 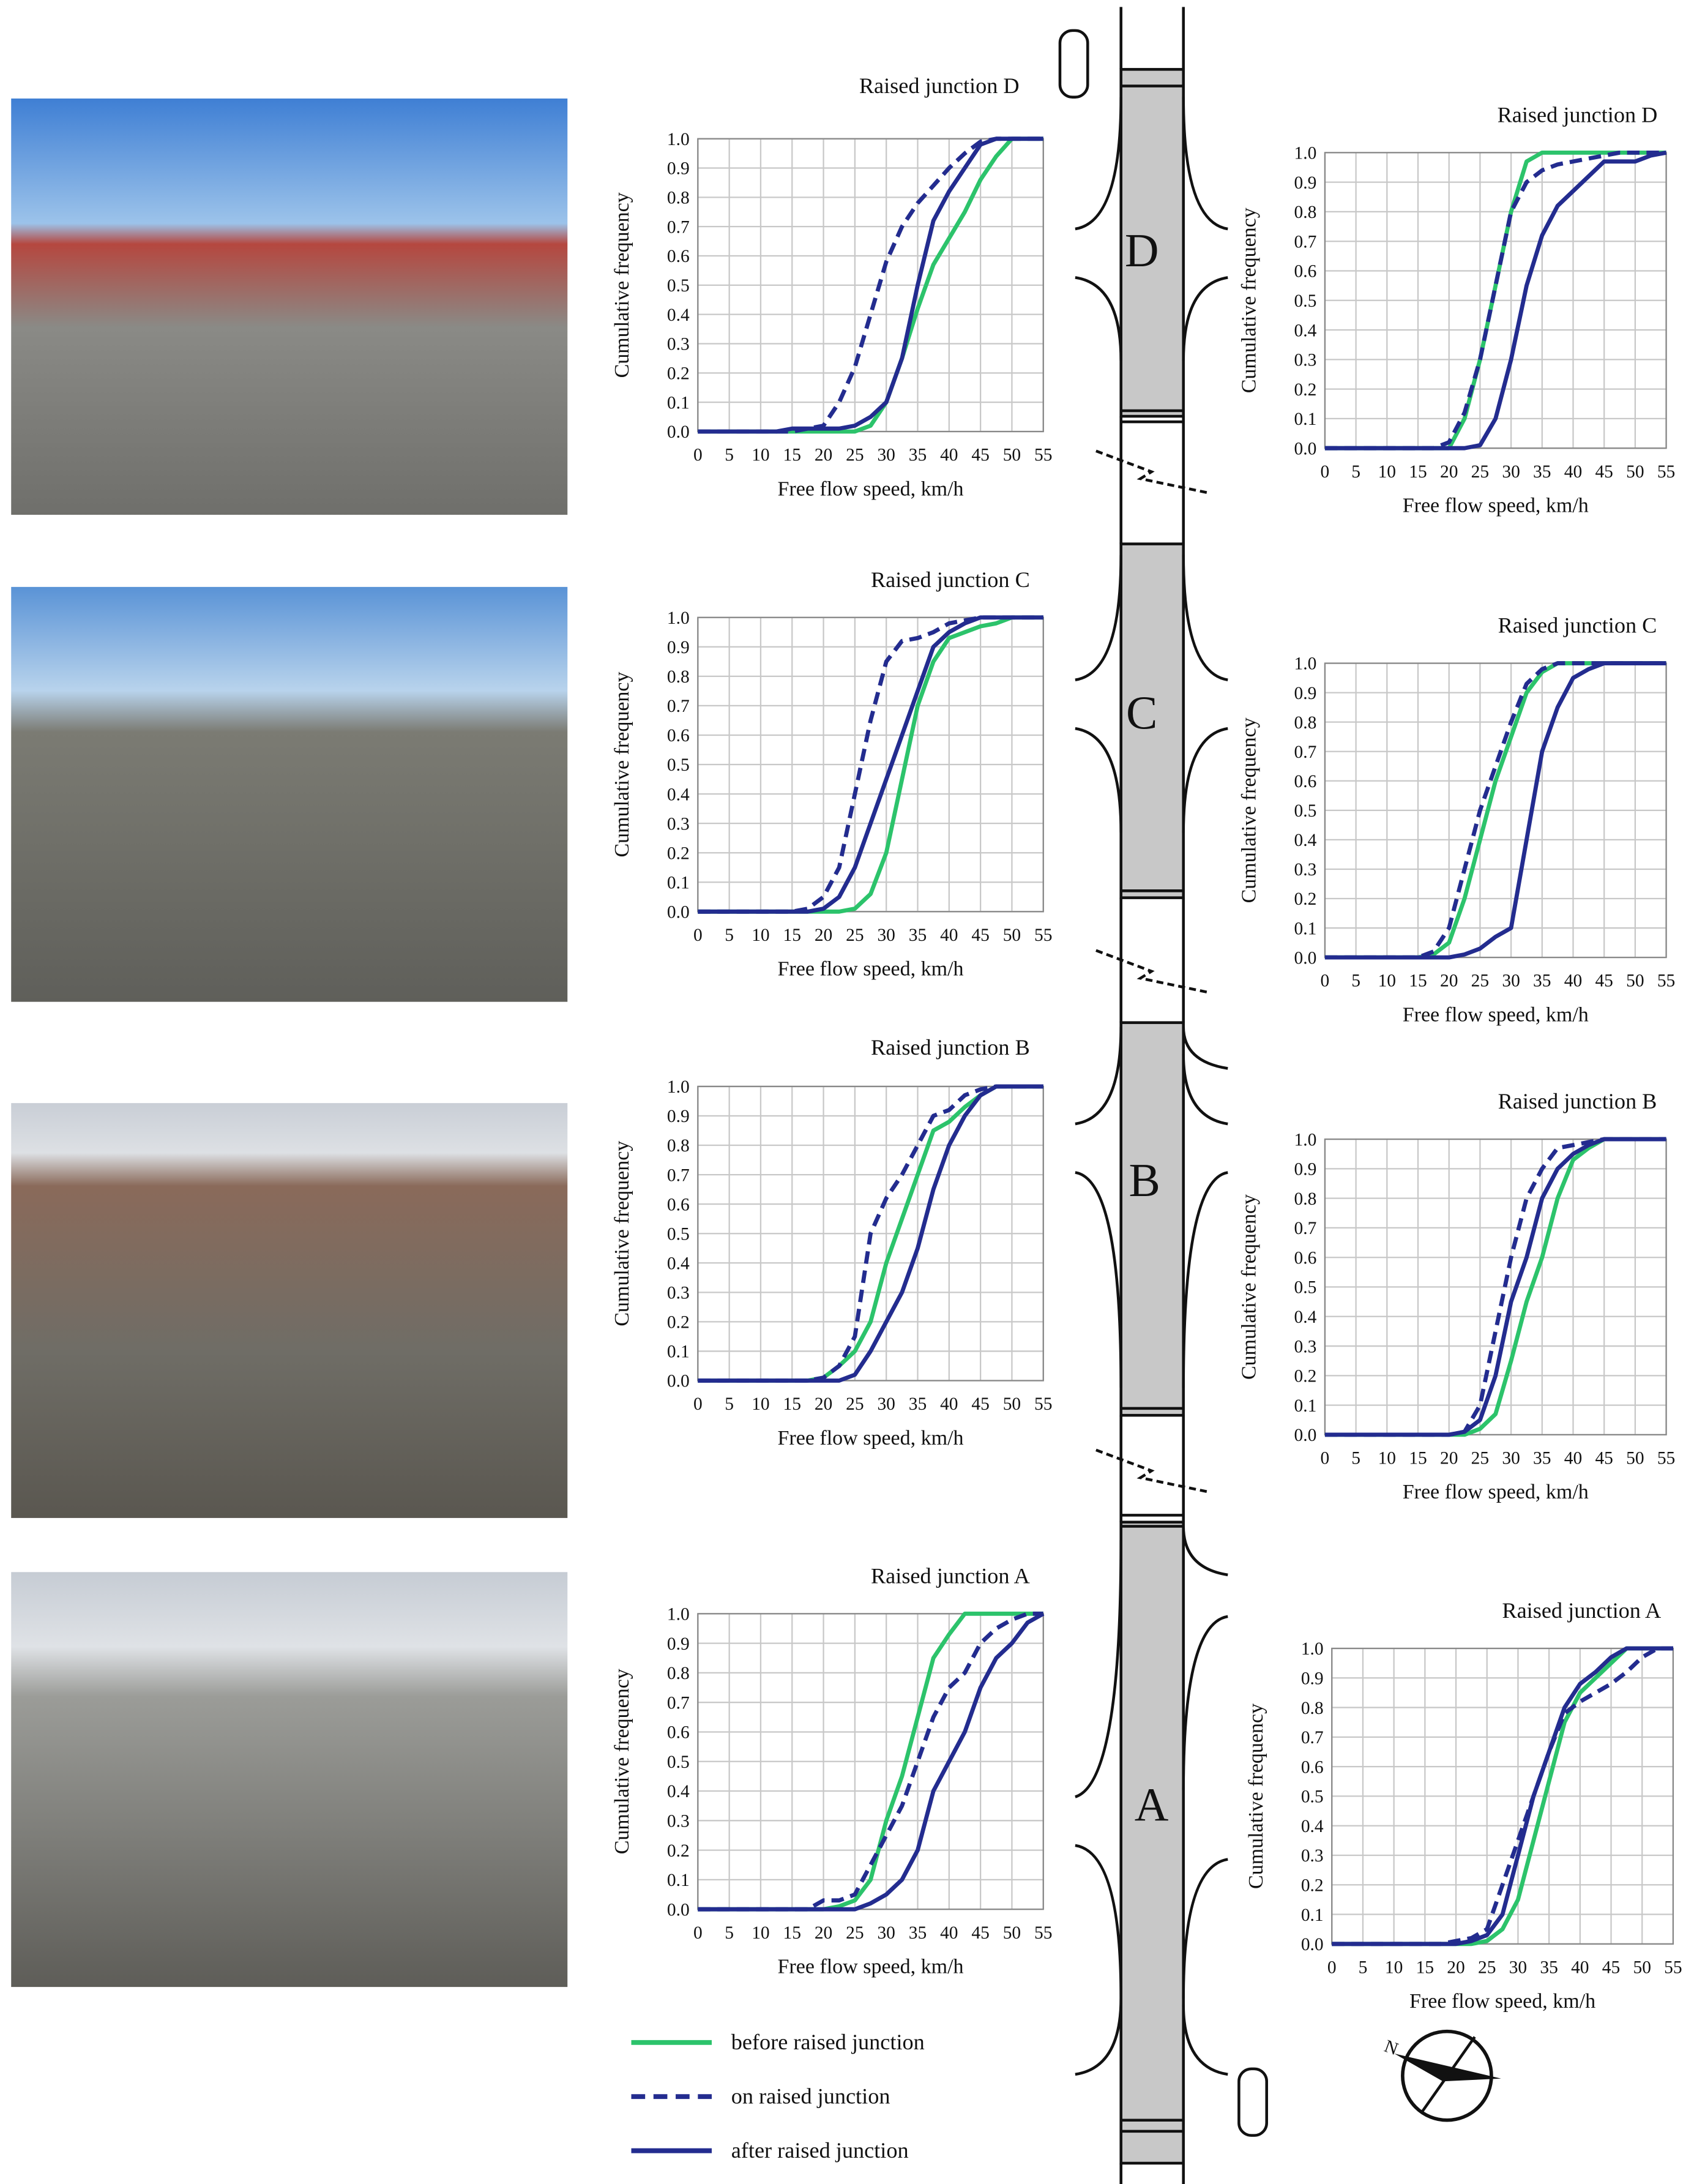 What do you see at coordinates (1252, 2102) in the screenshot?
I see `car-icon` at bounding box center [1252, 2102].